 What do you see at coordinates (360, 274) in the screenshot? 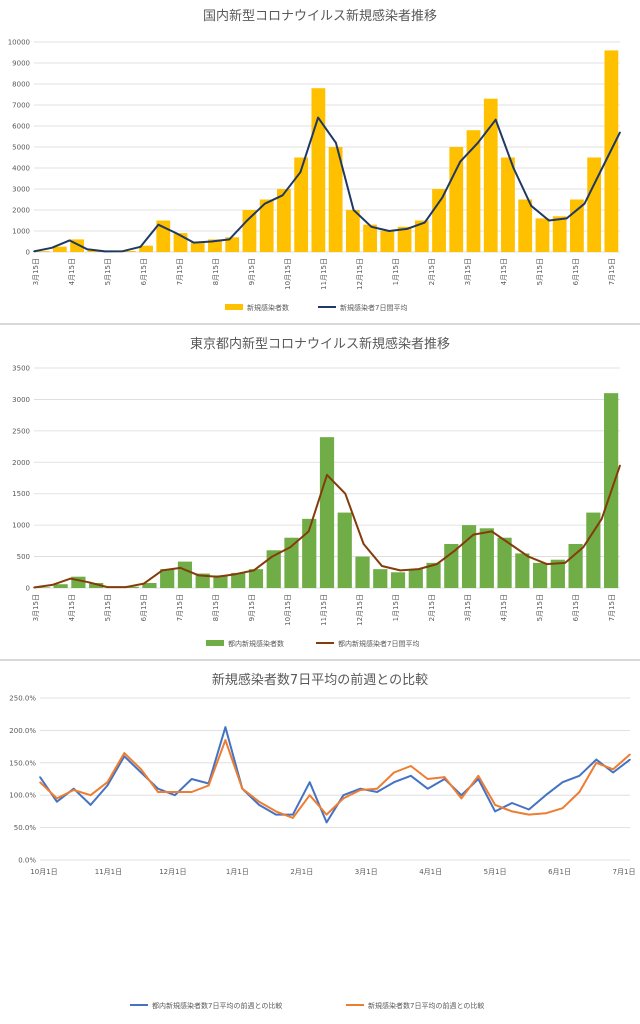
I see `x-tick-label: 12月15日` at bounding box center [360, 274].